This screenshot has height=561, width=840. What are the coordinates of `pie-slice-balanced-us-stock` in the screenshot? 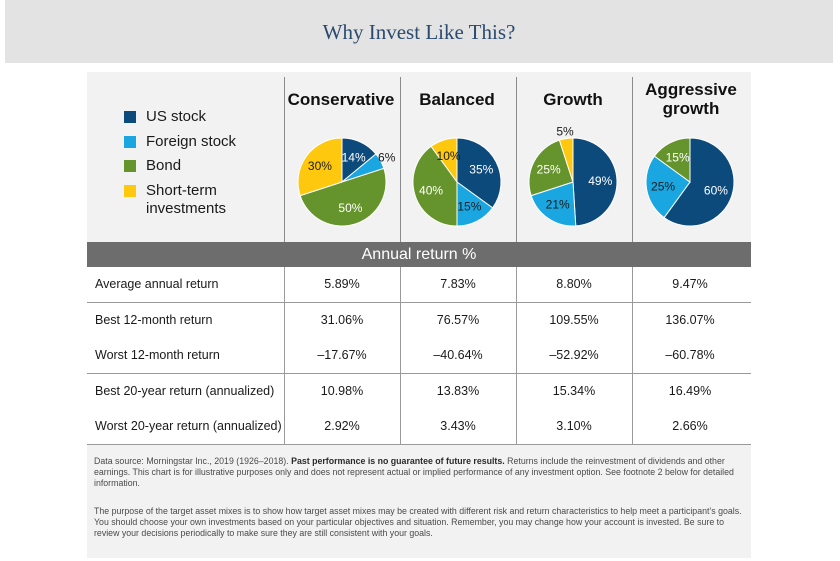 It's located at (479, 173).